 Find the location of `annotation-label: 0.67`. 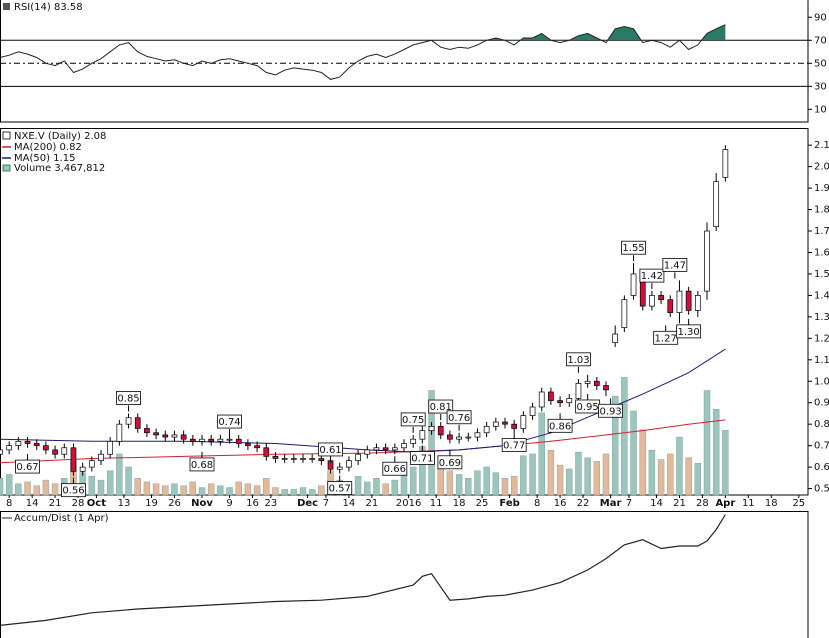

annotation-label: 0.67 is located at coordinates (27, 467).